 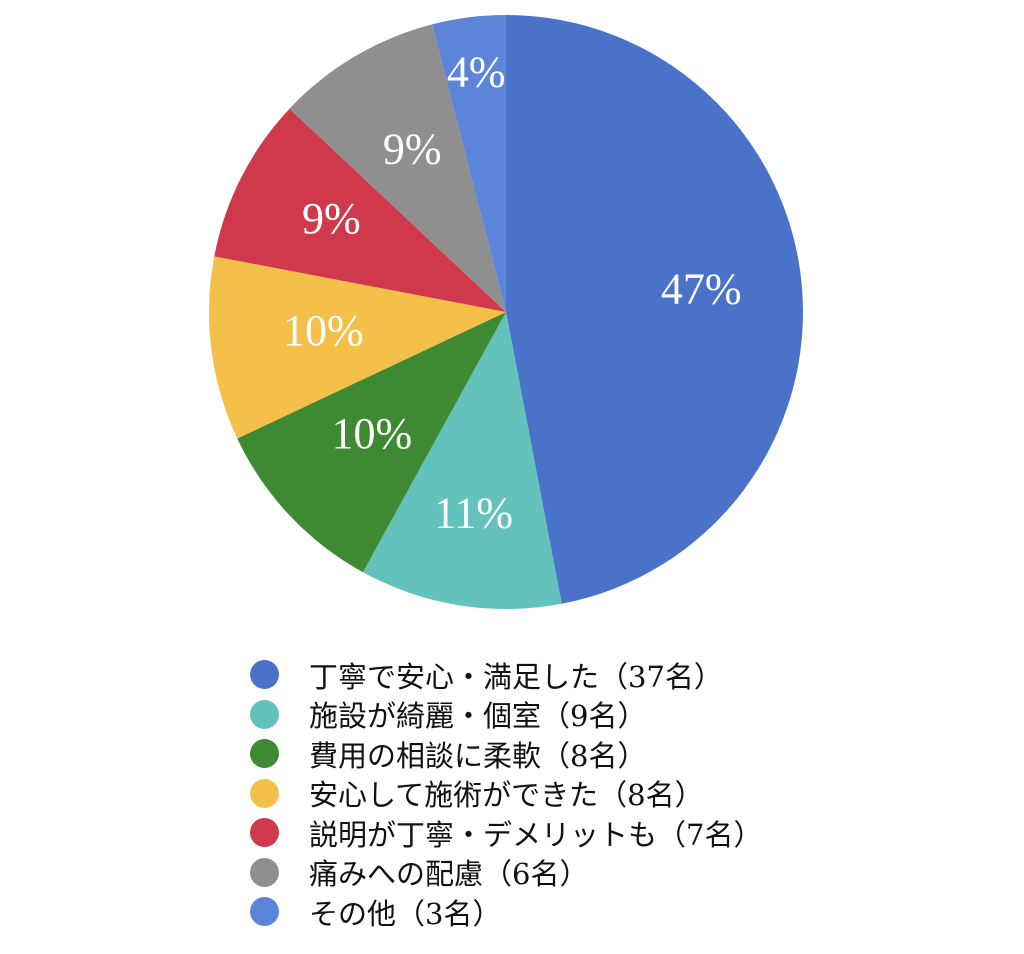 What do you see at coordinates (476, 71) in the screenshot?
I see `slice-percent-label: 4%` at bounding box center [476, 71].